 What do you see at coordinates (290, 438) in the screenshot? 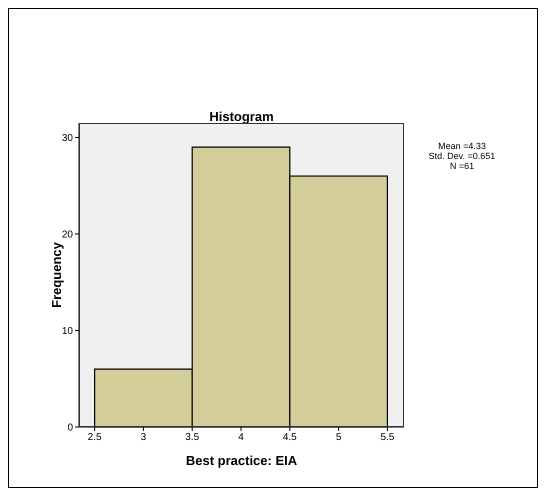
I see `x-tick-label: 4.5` at bounding box center [290, 438].